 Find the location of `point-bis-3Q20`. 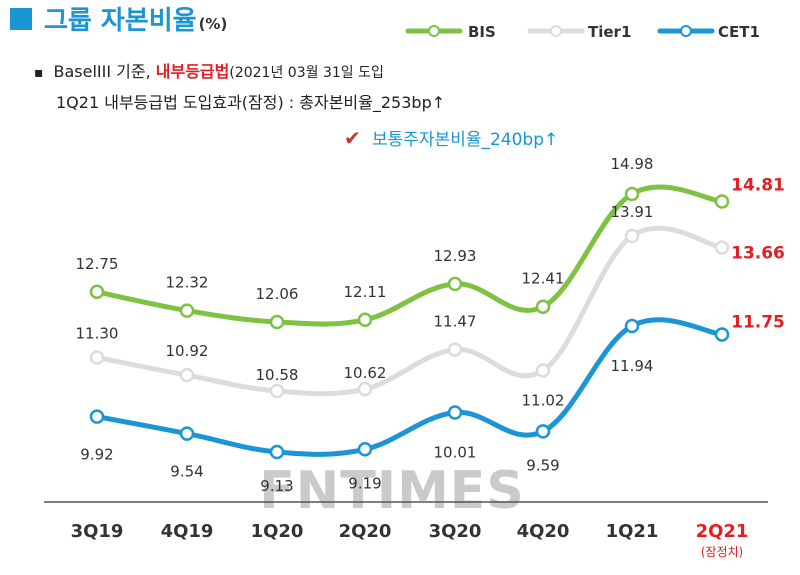

point-bis-3Q20 is located at coordinates (455, 284).